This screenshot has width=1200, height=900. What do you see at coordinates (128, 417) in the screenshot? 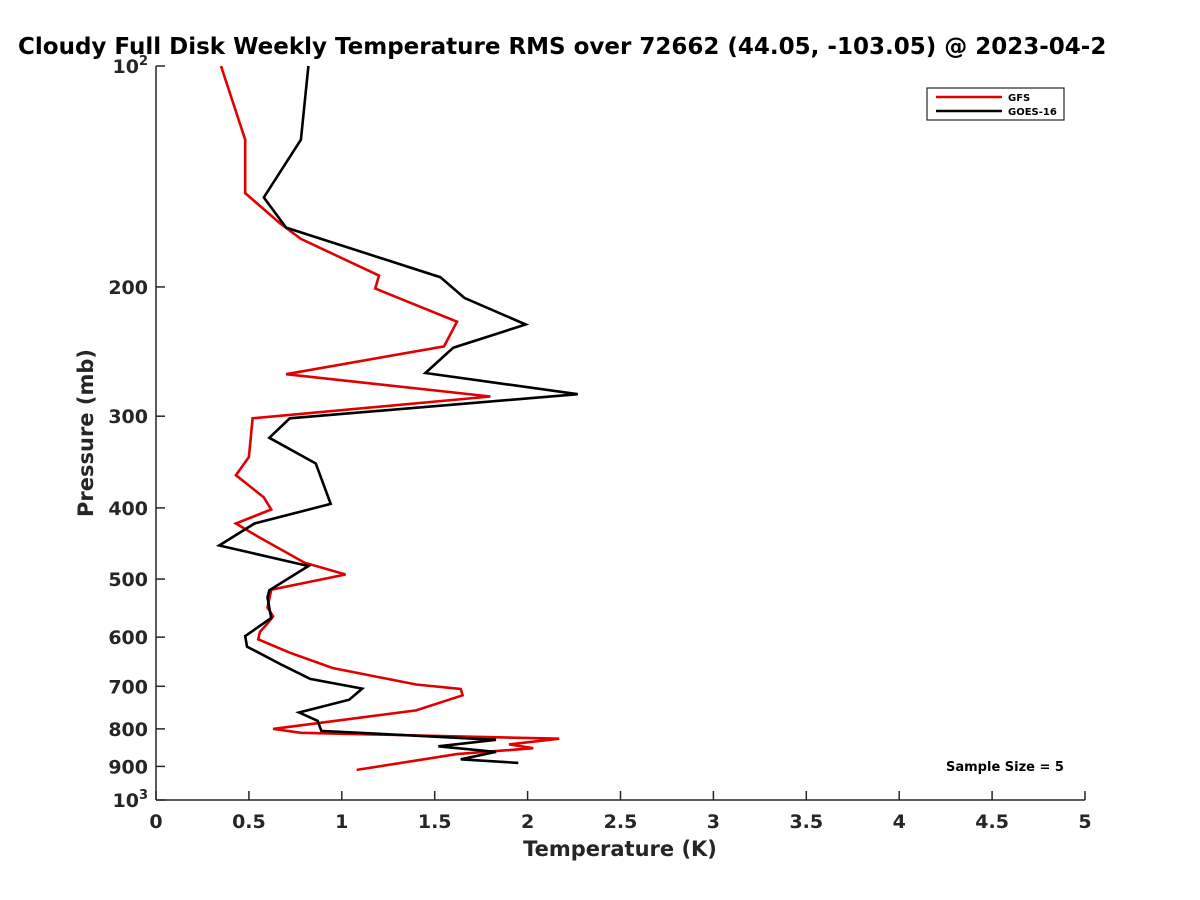
I see `y-tick-label: 300` at bounding box center [128, 417].